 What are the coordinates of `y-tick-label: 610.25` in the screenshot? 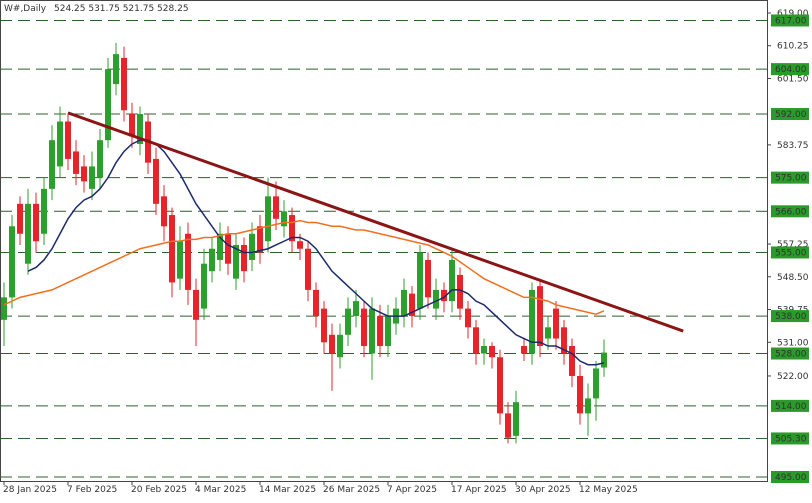 It's located at (793, 47).